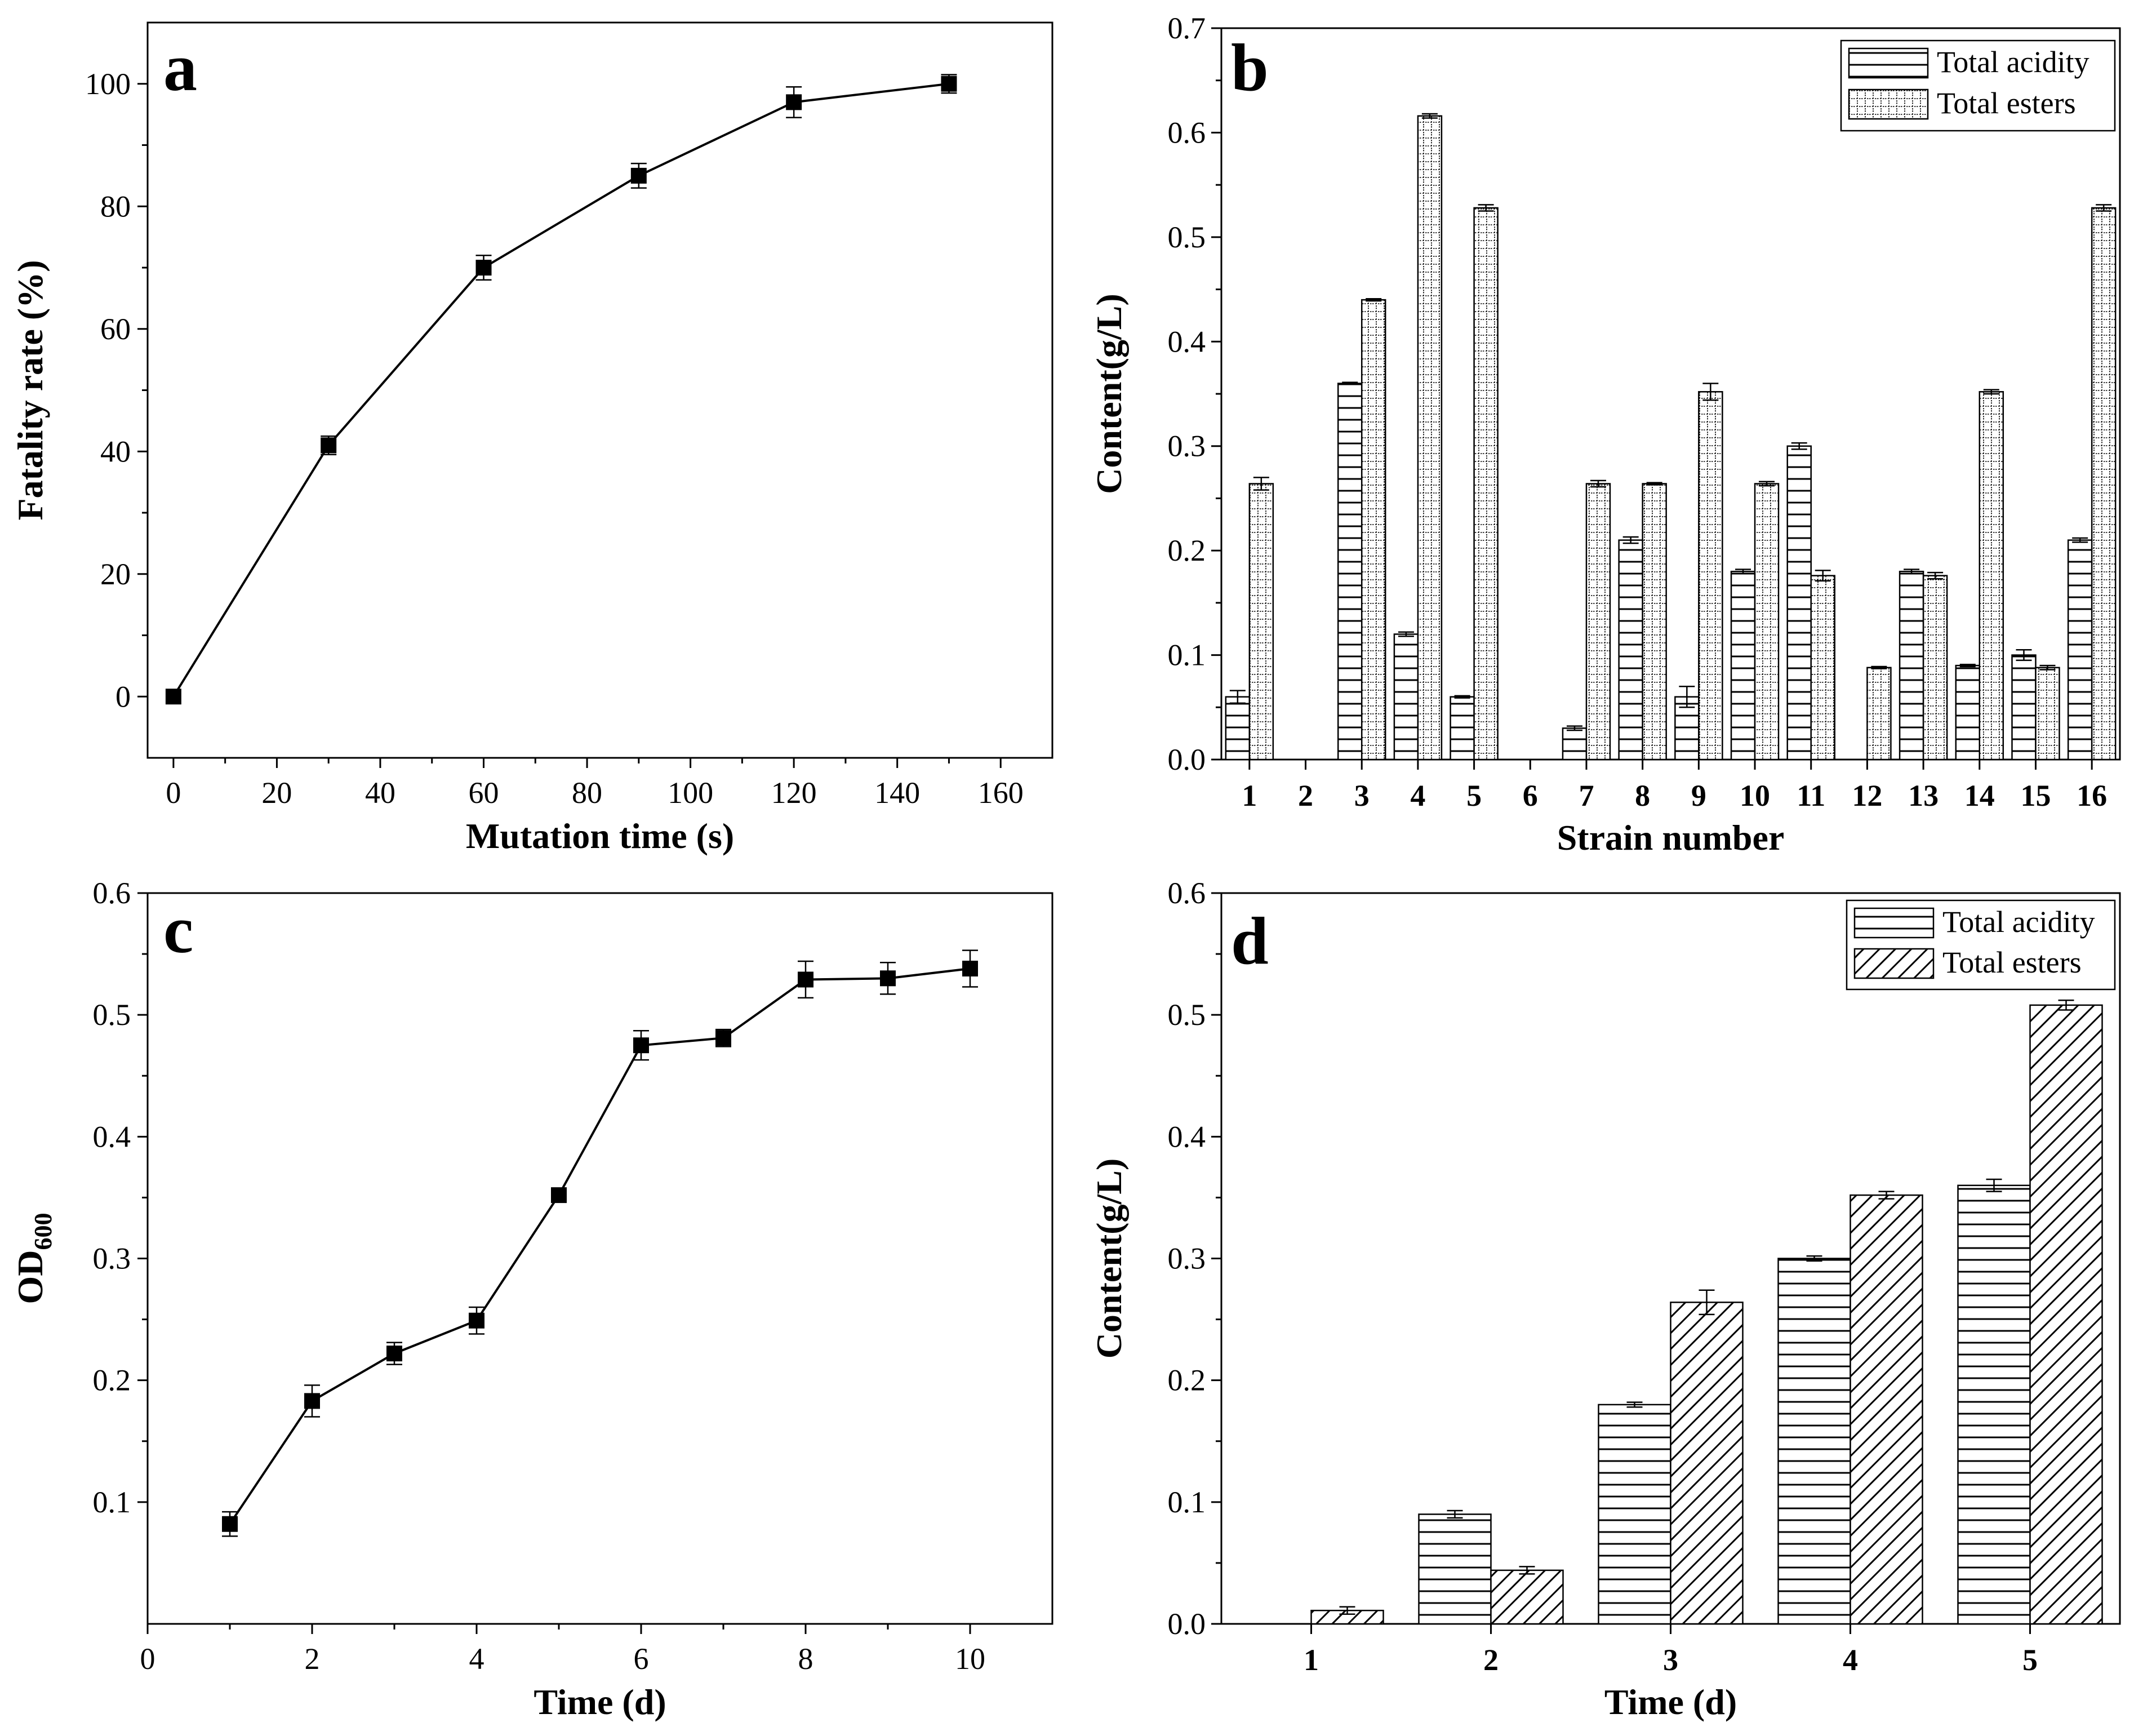 The height and width of the screenshot is (1736, 2134). What do you see at coordinates (1671, 838) in the screenshot?
I see `x-axis-label: Strain number` at bounding box center [1671, 838].